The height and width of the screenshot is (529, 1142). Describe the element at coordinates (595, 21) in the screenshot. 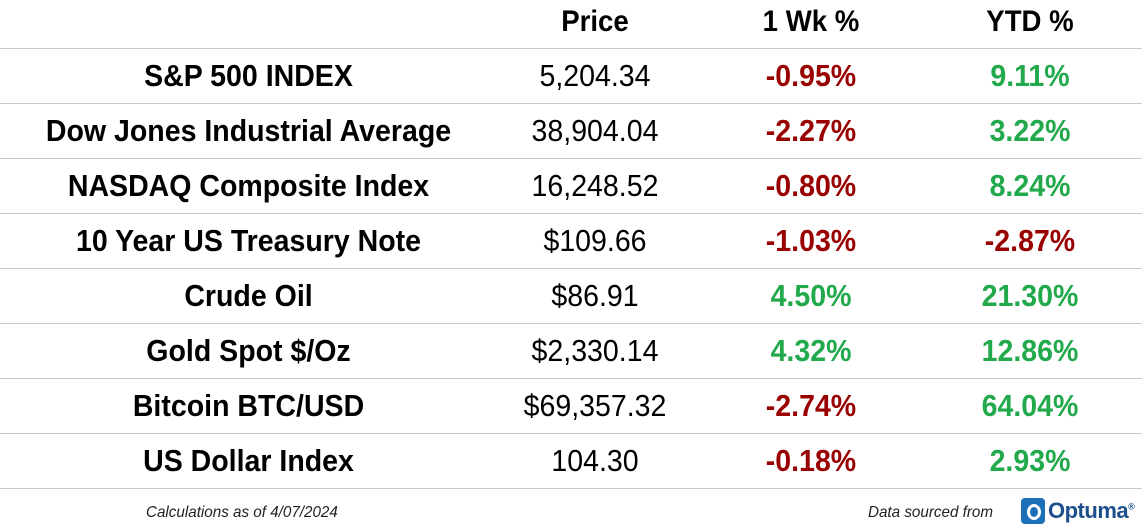

I see `header-price: Price` at that location.